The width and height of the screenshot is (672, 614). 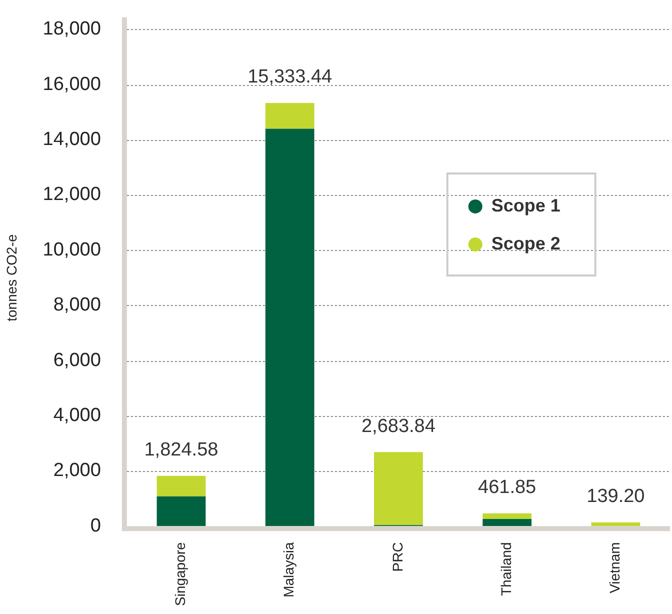 I want to click on x-tick-label: Singapore, so click(x=180, y=574).